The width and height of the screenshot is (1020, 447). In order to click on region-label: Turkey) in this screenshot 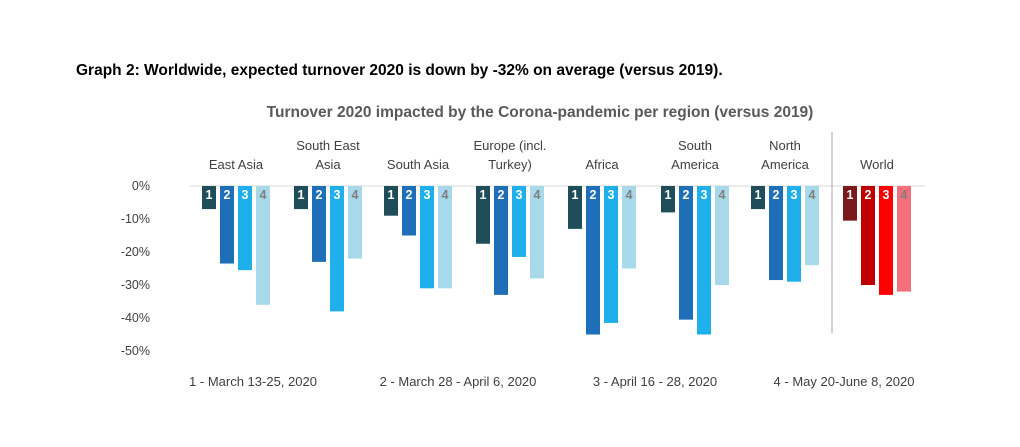, I will do `click(510, 164)`.